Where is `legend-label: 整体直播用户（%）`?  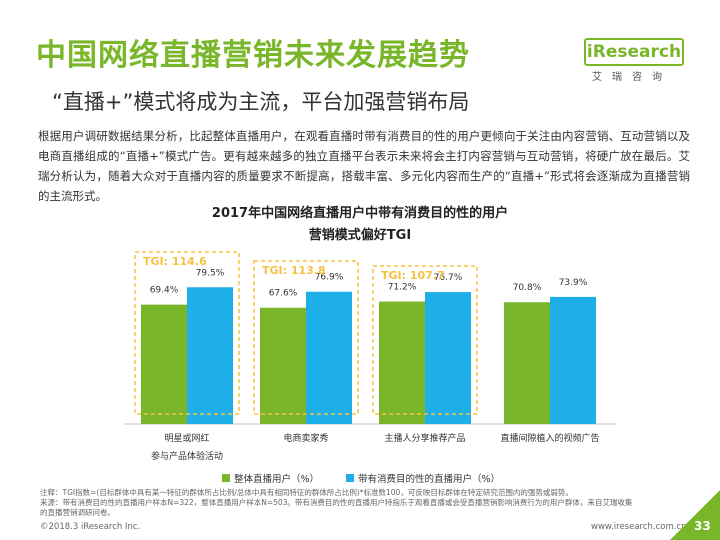 legend-label: 整体直播用户（%） is located at coordinates (276, 479).